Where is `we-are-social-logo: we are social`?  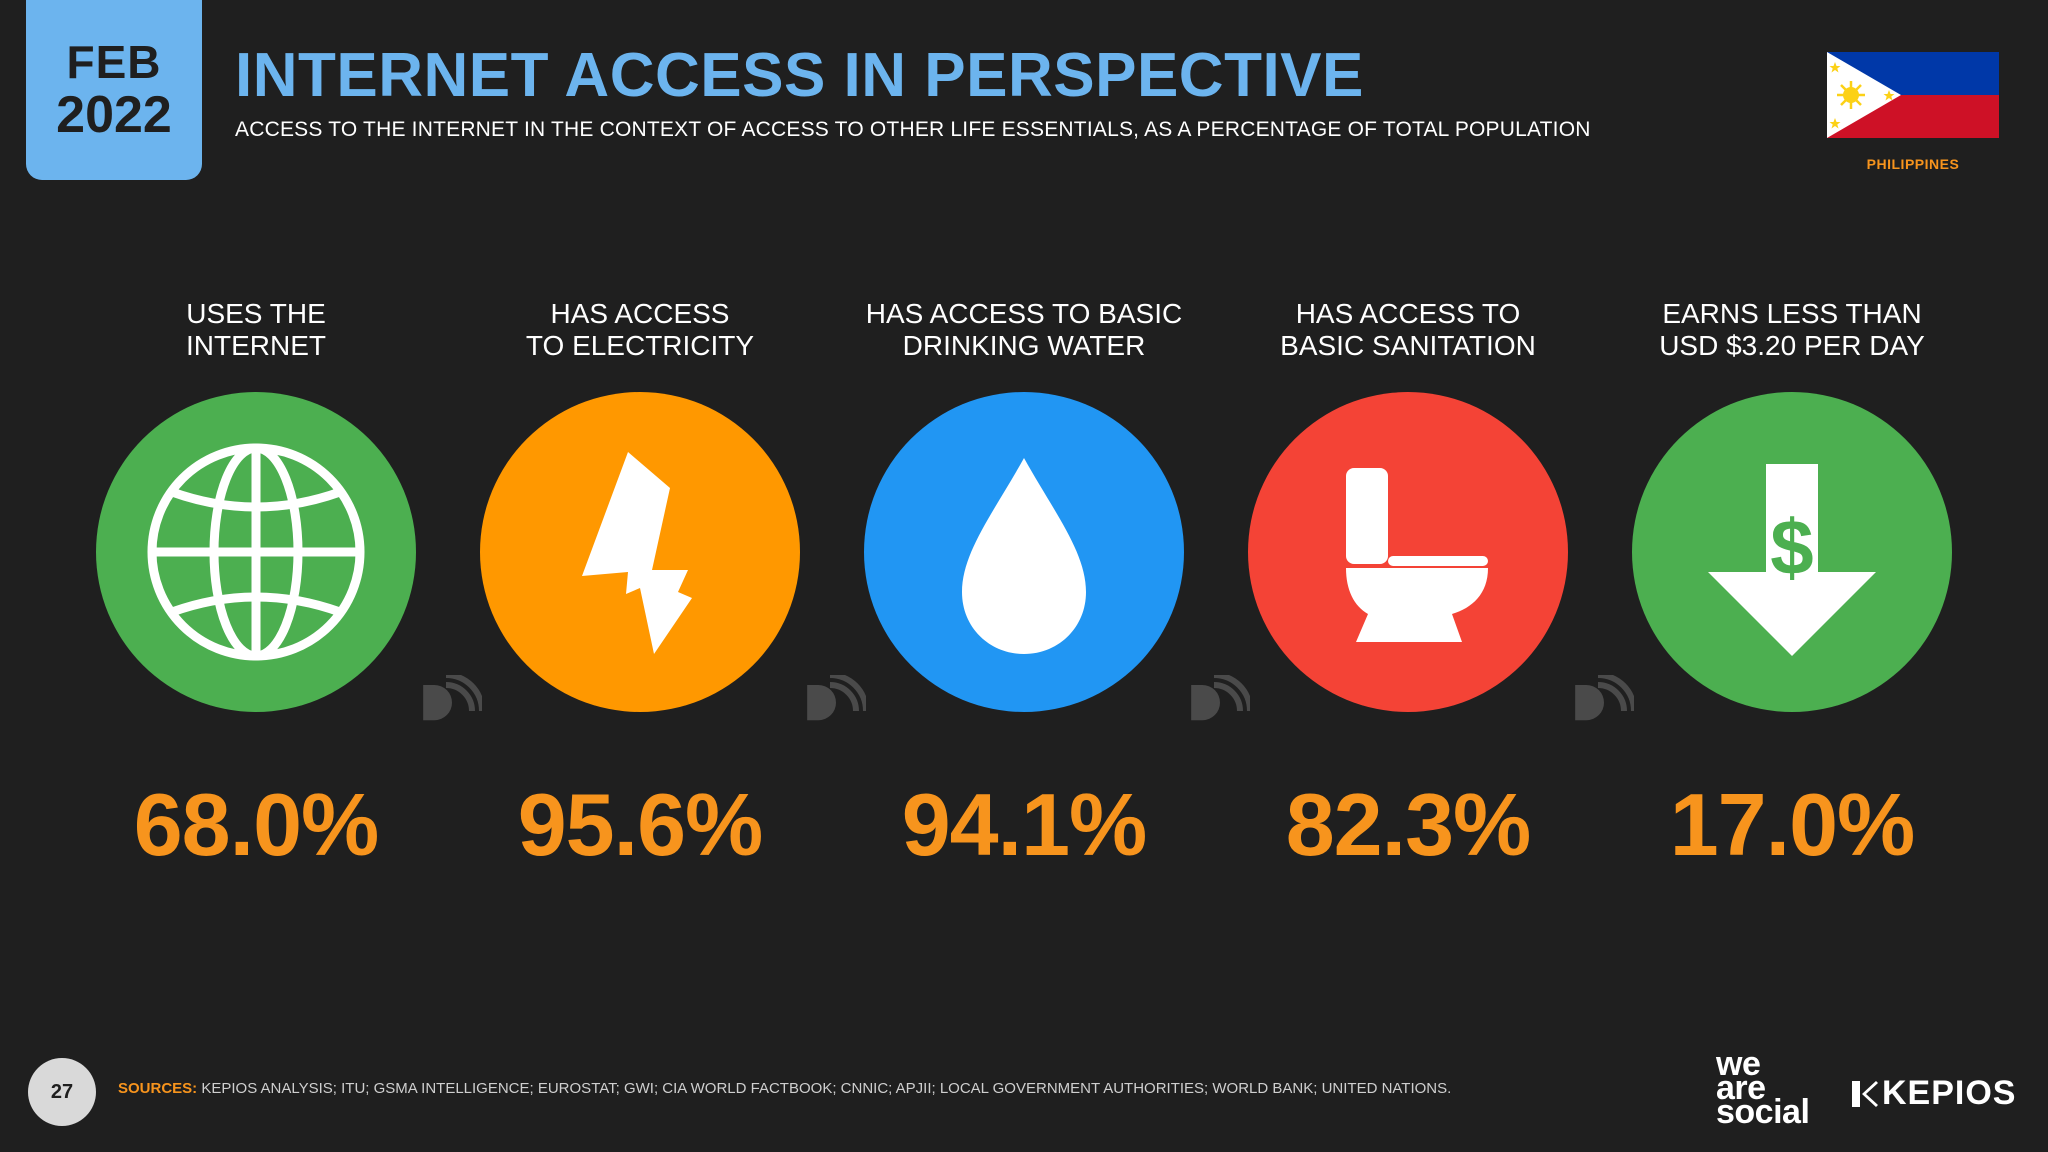
we-are-social-logo: we are social is located at coordinates (1763, 1088).